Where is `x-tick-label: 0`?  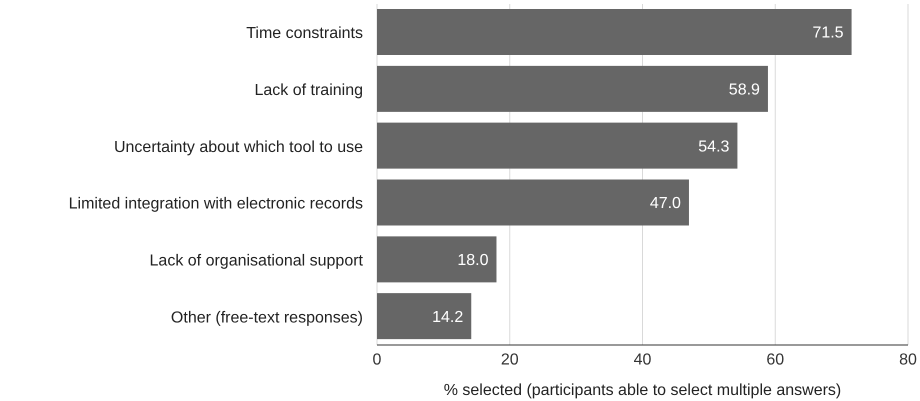 x-tick-label: 0 is located at coordinates (377, 359).